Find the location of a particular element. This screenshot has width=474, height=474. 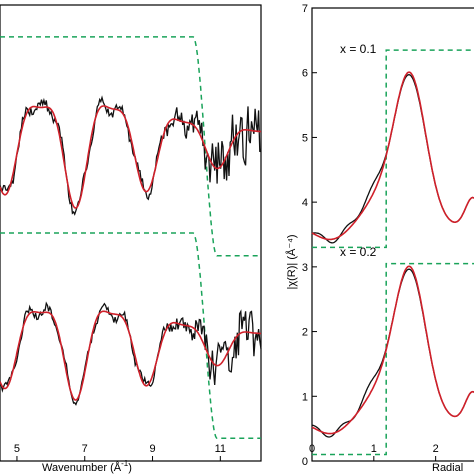

left-fit-bottom is located at coordinates (130, 355).